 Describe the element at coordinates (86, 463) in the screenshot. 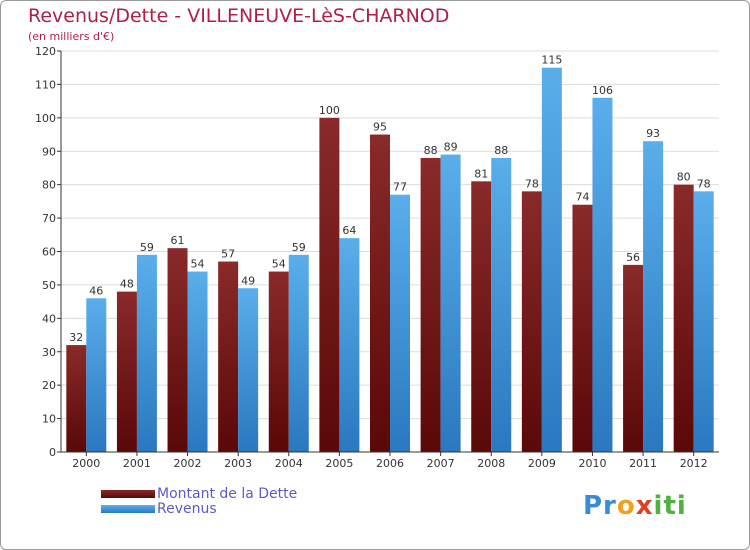

I see `x-tick-label: 2000` at that location.